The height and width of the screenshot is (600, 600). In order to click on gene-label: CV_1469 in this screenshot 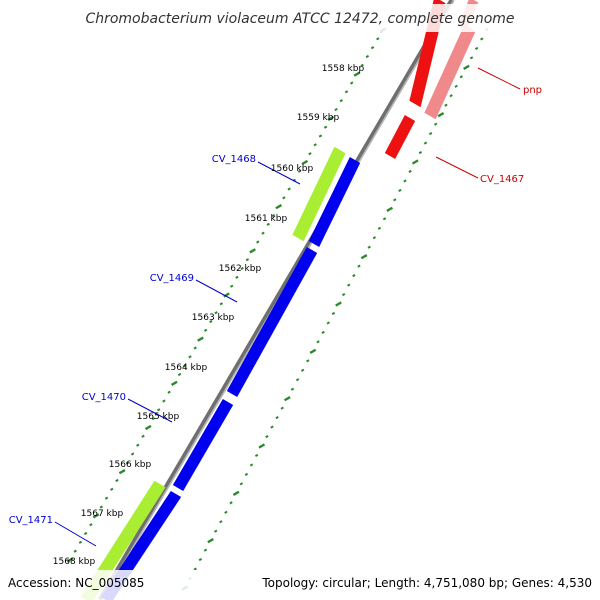, I will do `click(172, 278)`.